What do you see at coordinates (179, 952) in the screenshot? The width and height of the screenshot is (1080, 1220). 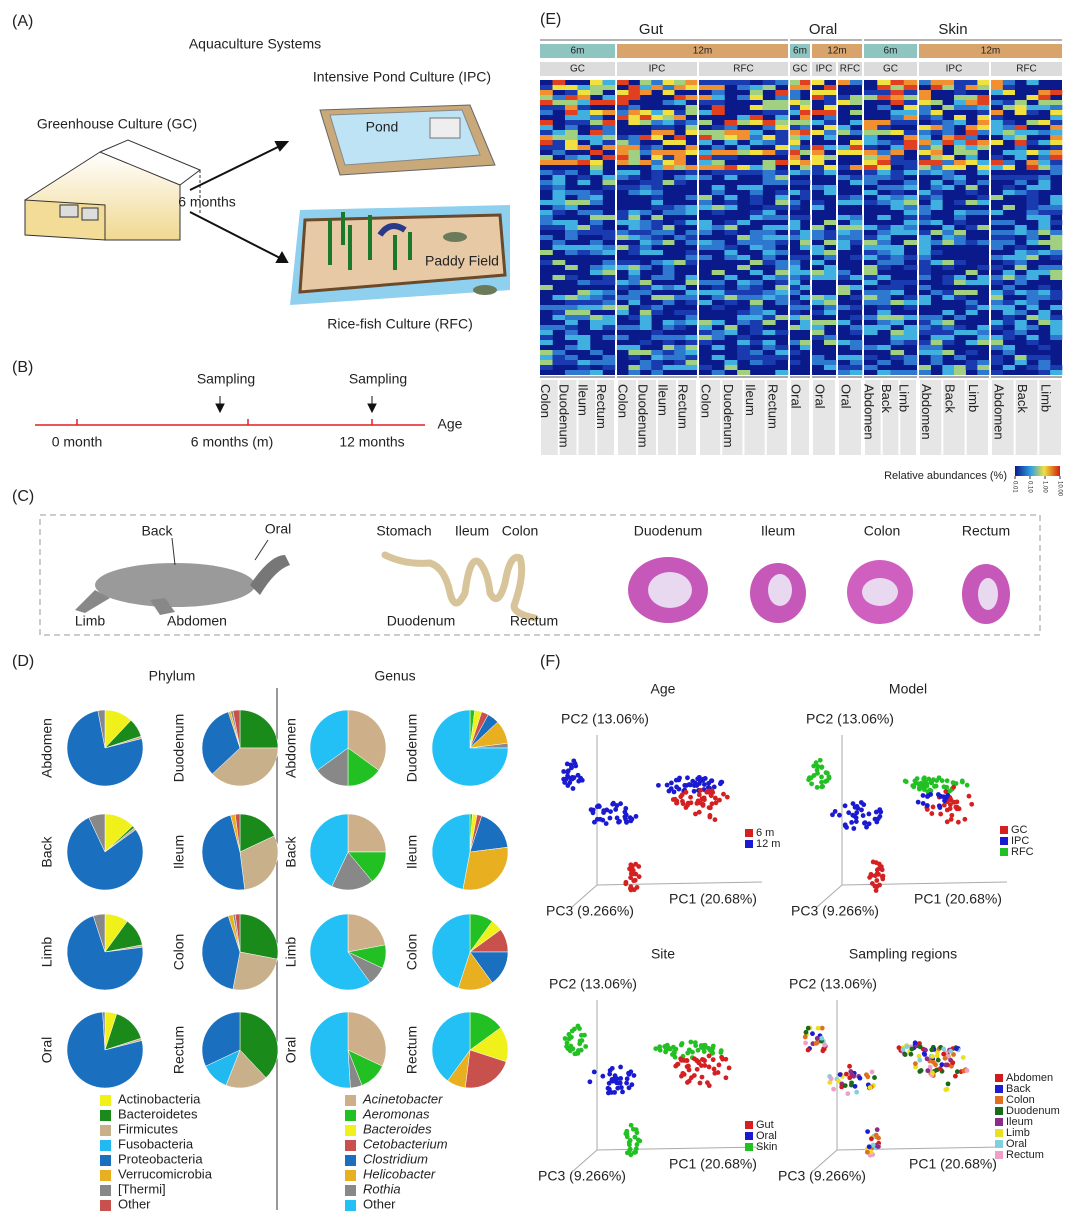 I see `pie-label: Colon` at bounding box center [179, 952].